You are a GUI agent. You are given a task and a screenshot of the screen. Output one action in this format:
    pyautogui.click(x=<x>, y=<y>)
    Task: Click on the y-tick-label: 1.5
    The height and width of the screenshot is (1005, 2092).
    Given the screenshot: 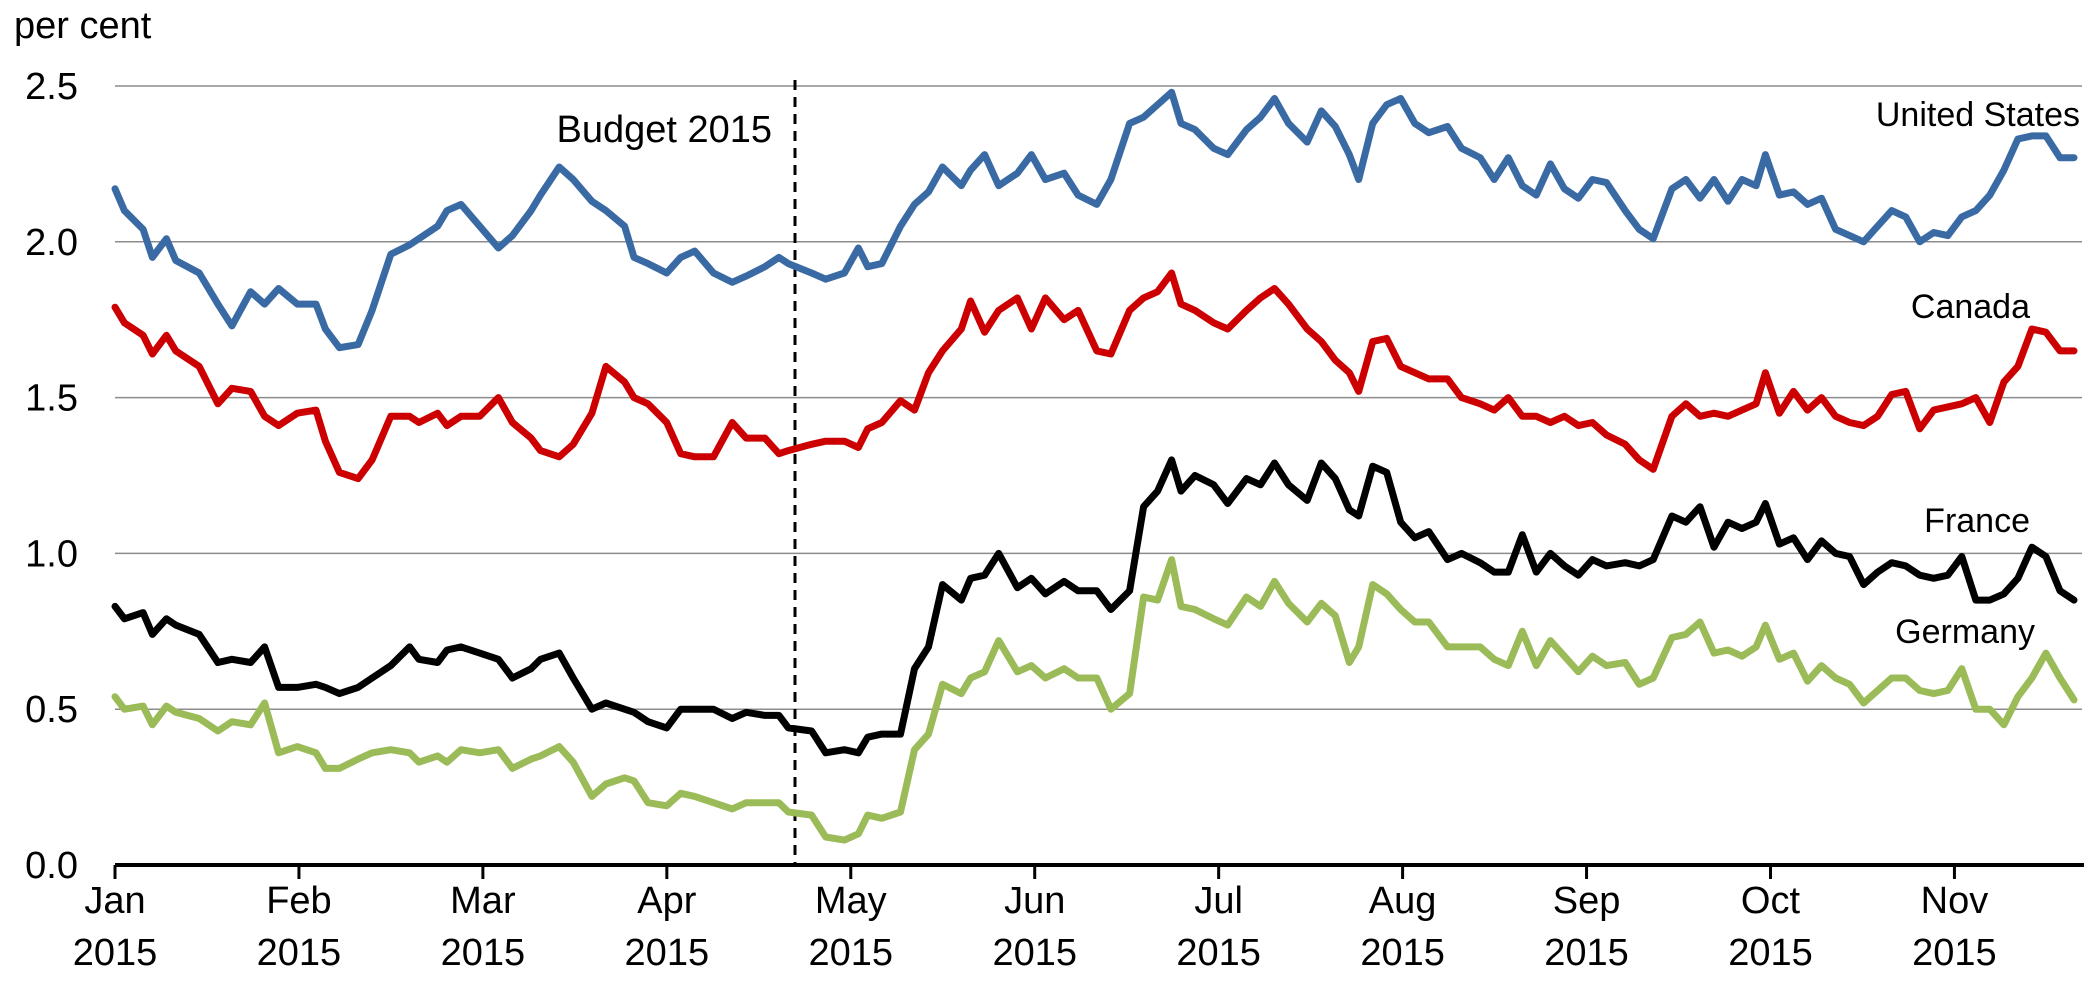 What is the action you would take?
    pyautogui.click(x=51, y=399)
    